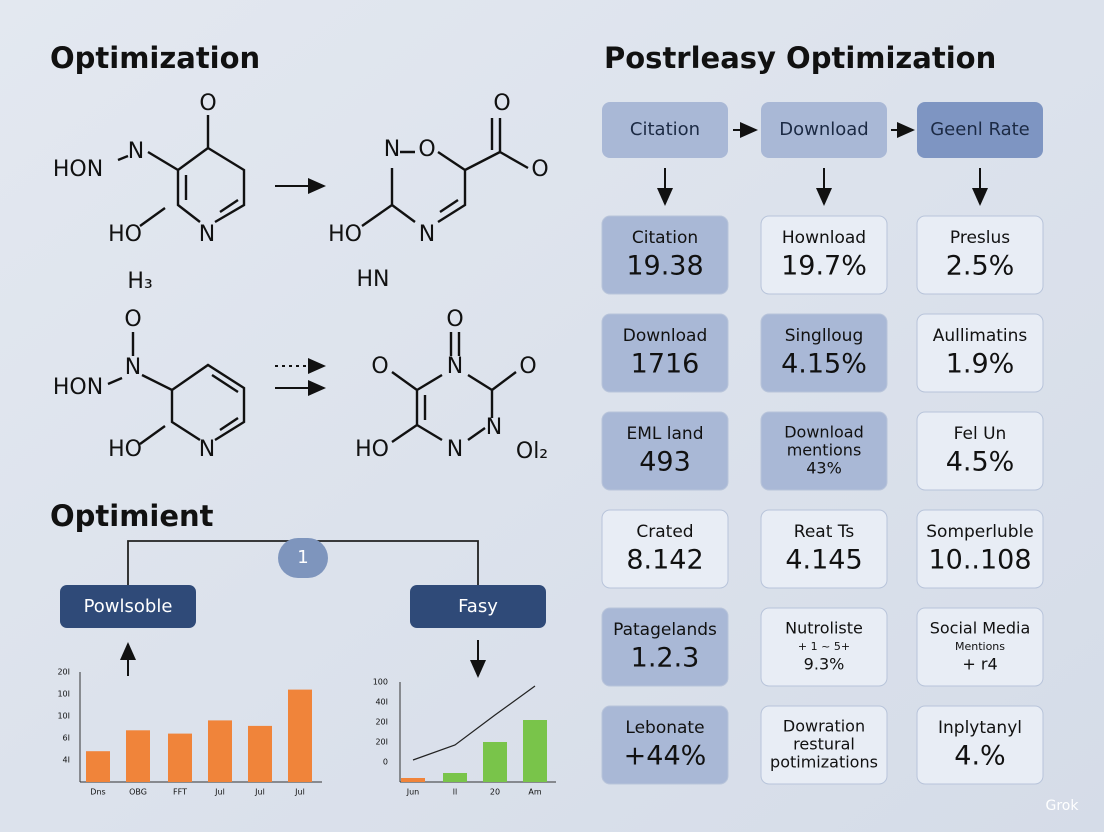 The width and height of the screenshot is (1104, 832). Describe the element at coordinates (495, 792) in the screenshot. I see `x-label: 20` at that location.